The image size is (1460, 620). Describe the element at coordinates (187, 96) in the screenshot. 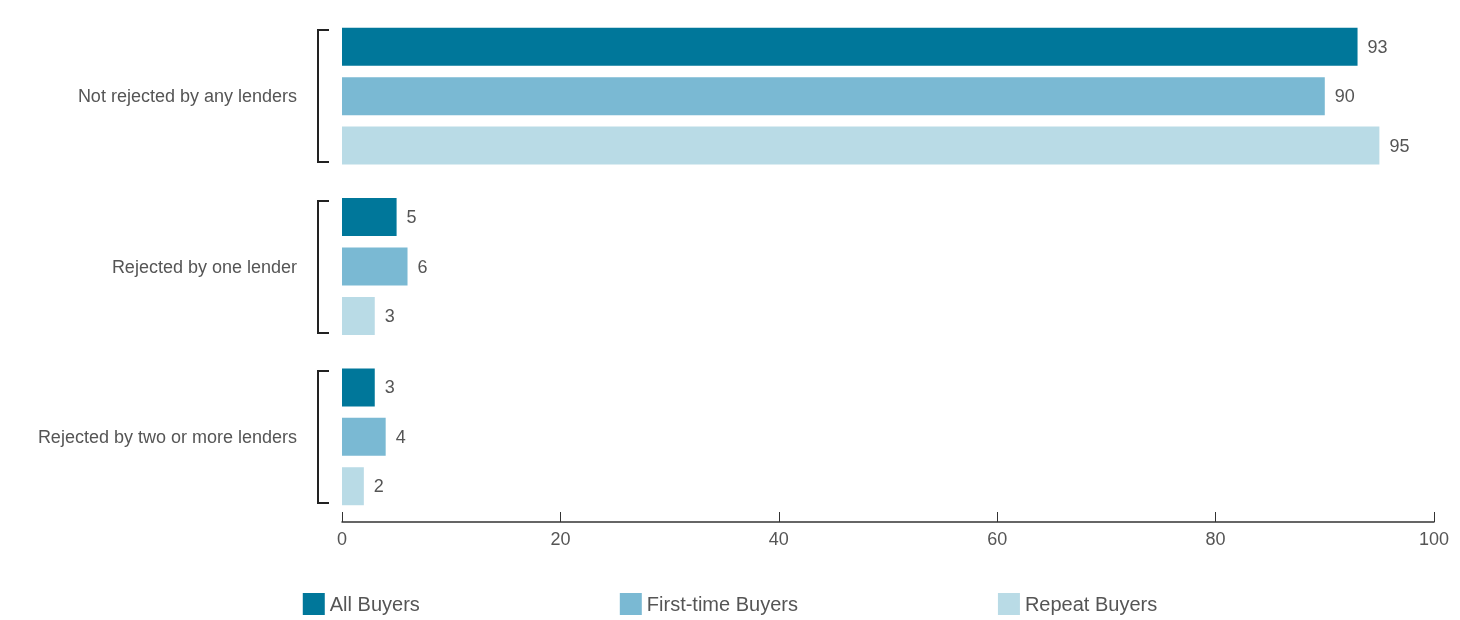

I see `y-tick-label: Not rejected by any lenders` at that location.